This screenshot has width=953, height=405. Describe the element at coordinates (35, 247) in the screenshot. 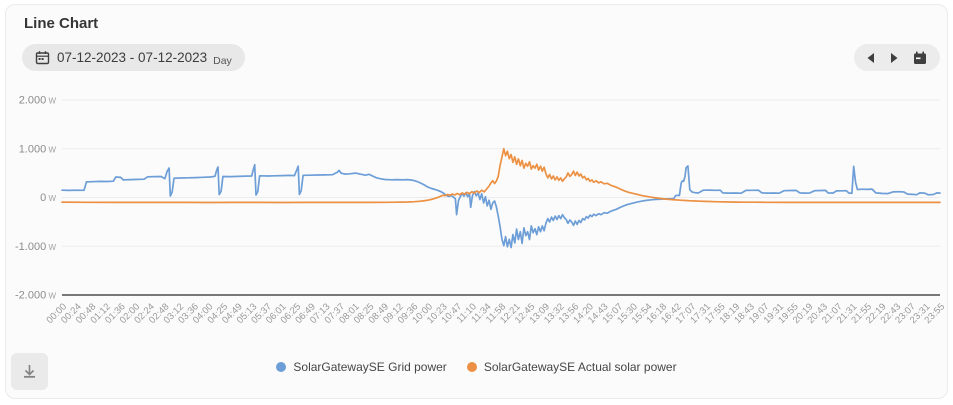

I see `svg-text: -1.000 W` at that location.